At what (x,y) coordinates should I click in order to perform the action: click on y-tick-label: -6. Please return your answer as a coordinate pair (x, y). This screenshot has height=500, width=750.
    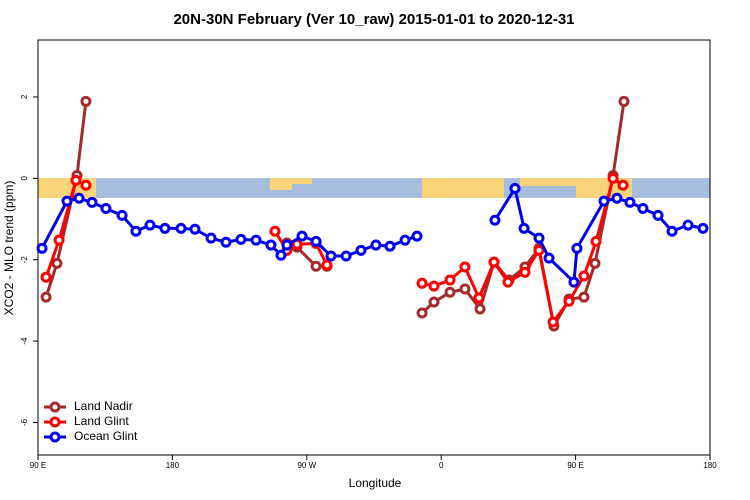
    Looking at the image, I should click on (24, 422).